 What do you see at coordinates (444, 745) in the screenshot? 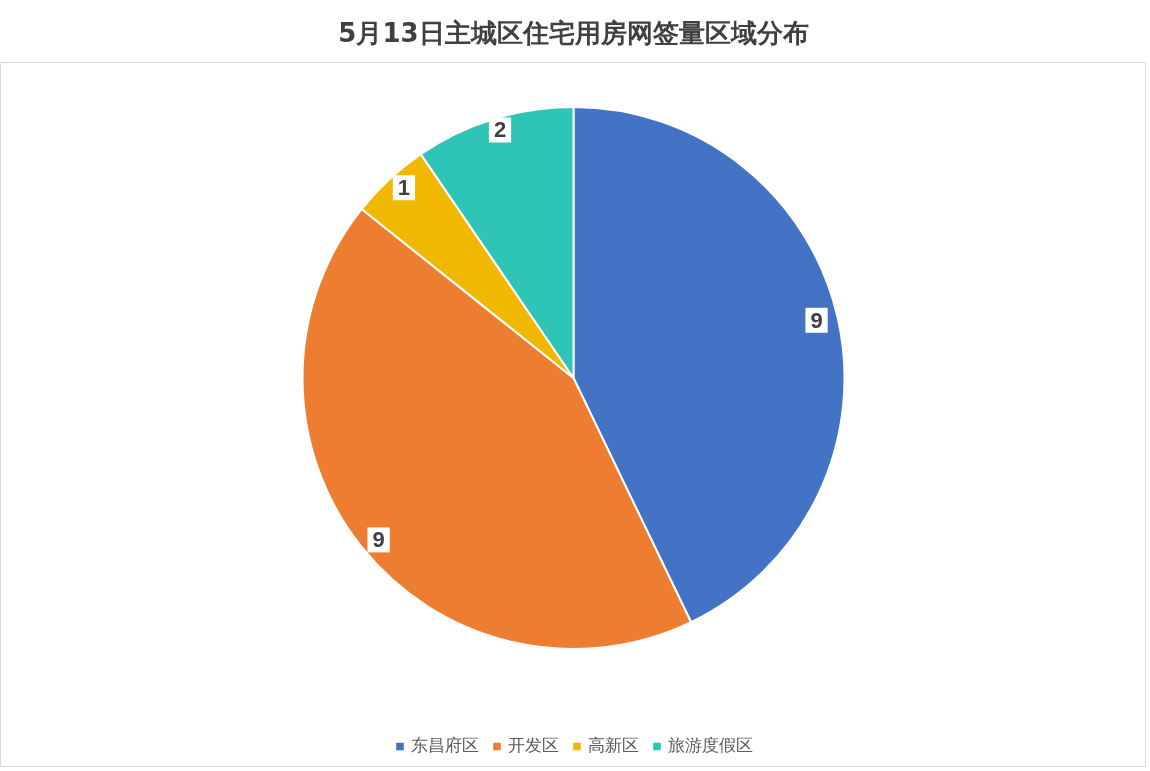
I see `legend-label: 东昌府区` at bounding box center [444, 745].